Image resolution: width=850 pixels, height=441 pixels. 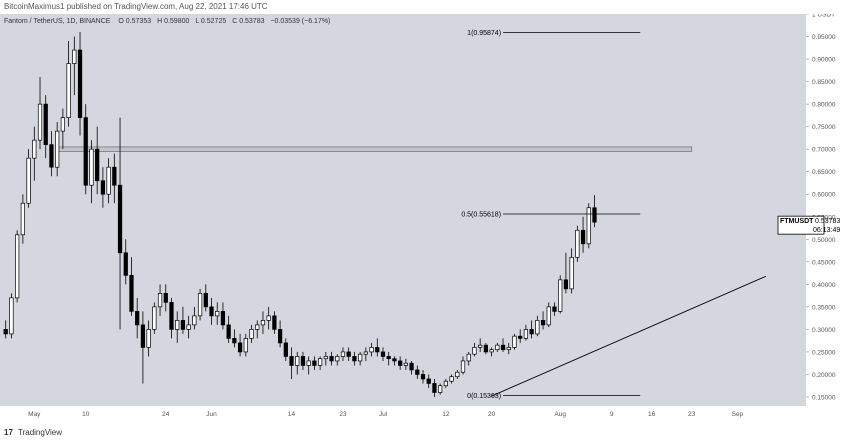 What do you see at coordinates (343, 414) in the screenshot?
I see `time-tick-label: 23` at bounding box center [343, 414].